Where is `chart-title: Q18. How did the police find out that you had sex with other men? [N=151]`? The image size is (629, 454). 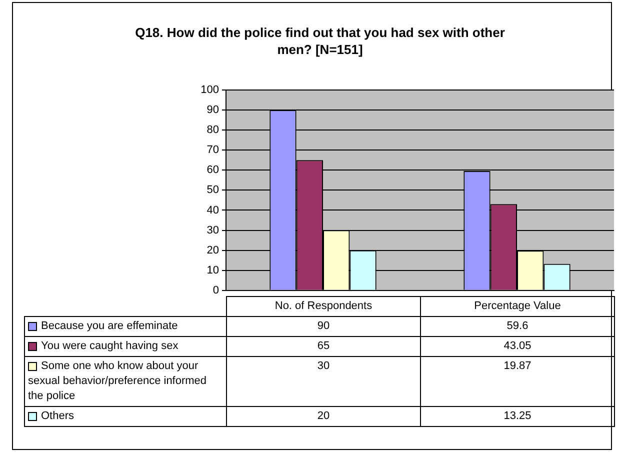 chart-title: Q18. How did the police find out that you had sex with other men? [N=151] is located at coordinates (320, 41).